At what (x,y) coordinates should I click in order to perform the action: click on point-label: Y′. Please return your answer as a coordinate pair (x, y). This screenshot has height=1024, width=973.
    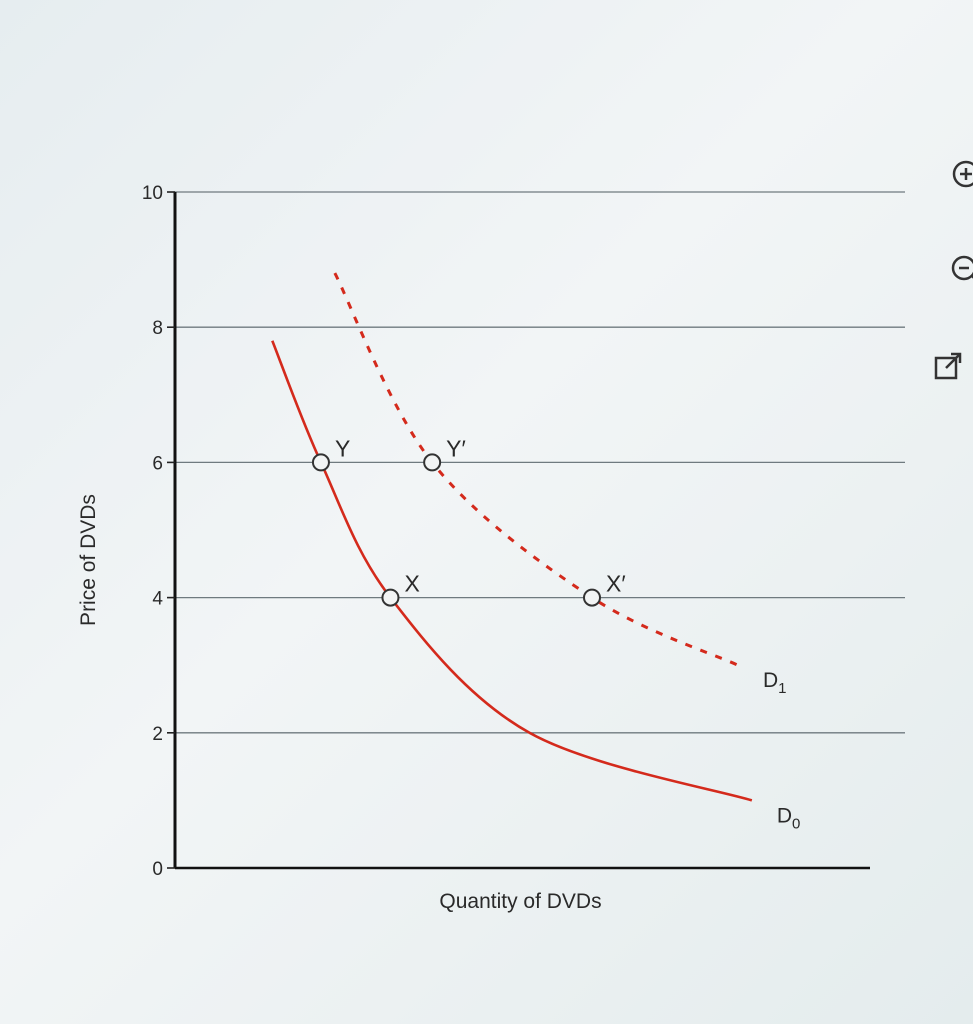
    Looking at the image, I should click on (456, 448).